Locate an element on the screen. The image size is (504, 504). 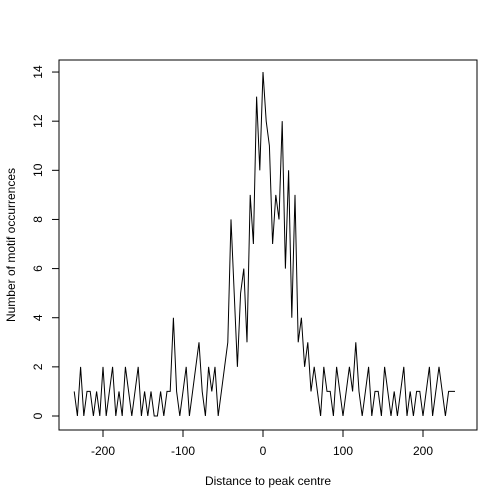
x-tick-label: 100 is located at coordinates (343, 451).